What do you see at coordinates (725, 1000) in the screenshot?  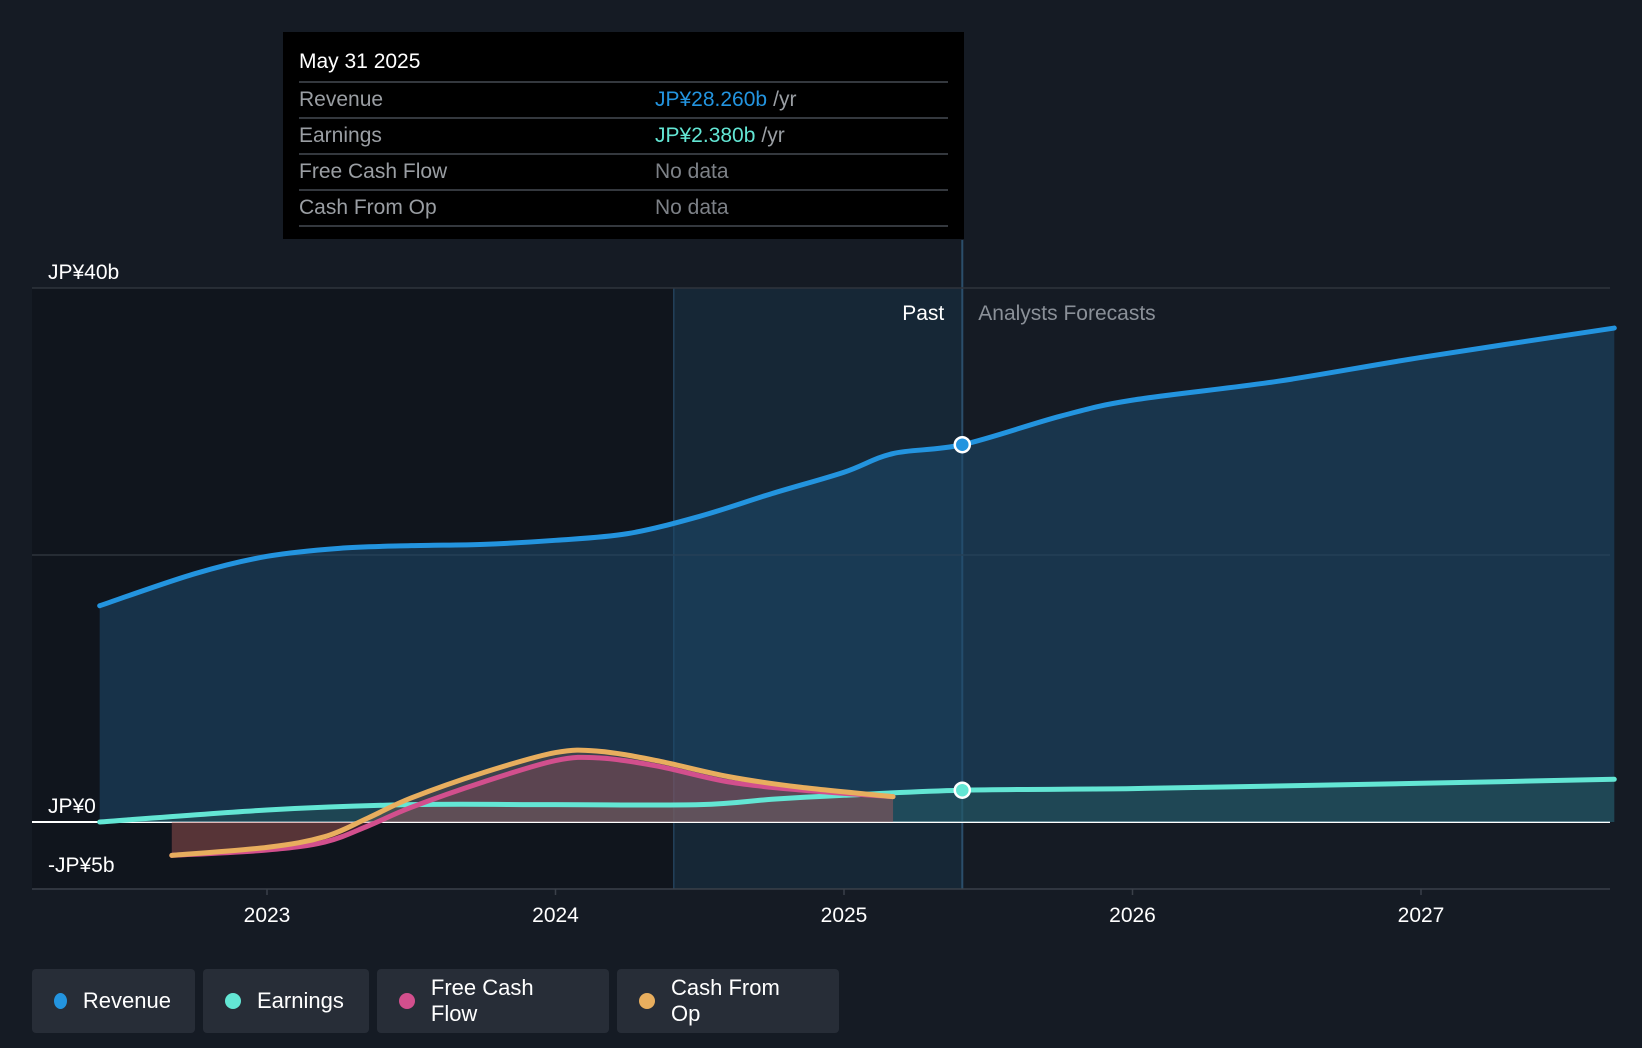 I see `legend-label: Cash From Op` at bounding box center [725, 1000].